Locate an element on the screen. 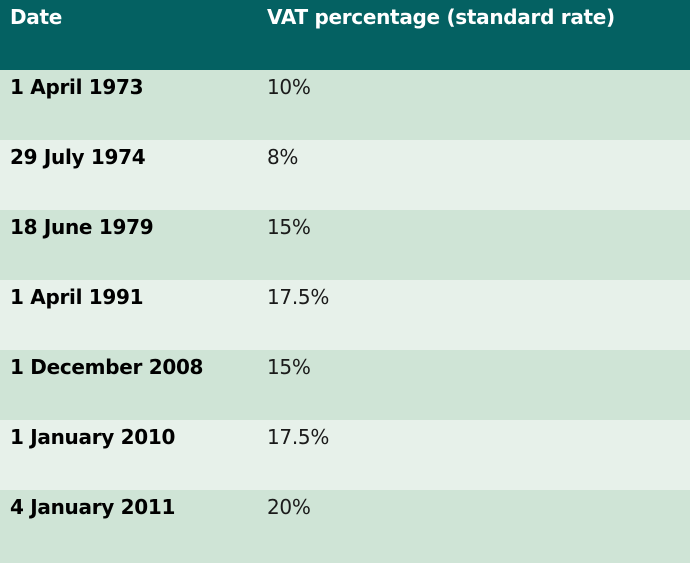 Image resolution: width=690 pixels, height=563 pixels. row-date: 18 June 1979 is located at coordinates (128, 245).